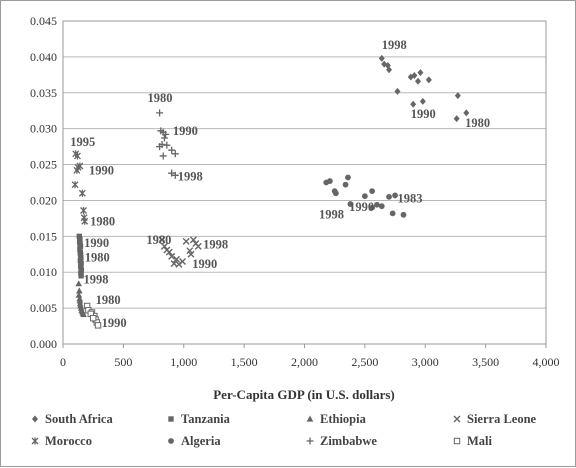 This screenshot has width=576, height=468. Describe the element at coordinates (93, 318) in the screenshot. I see `point-mali` at that location.